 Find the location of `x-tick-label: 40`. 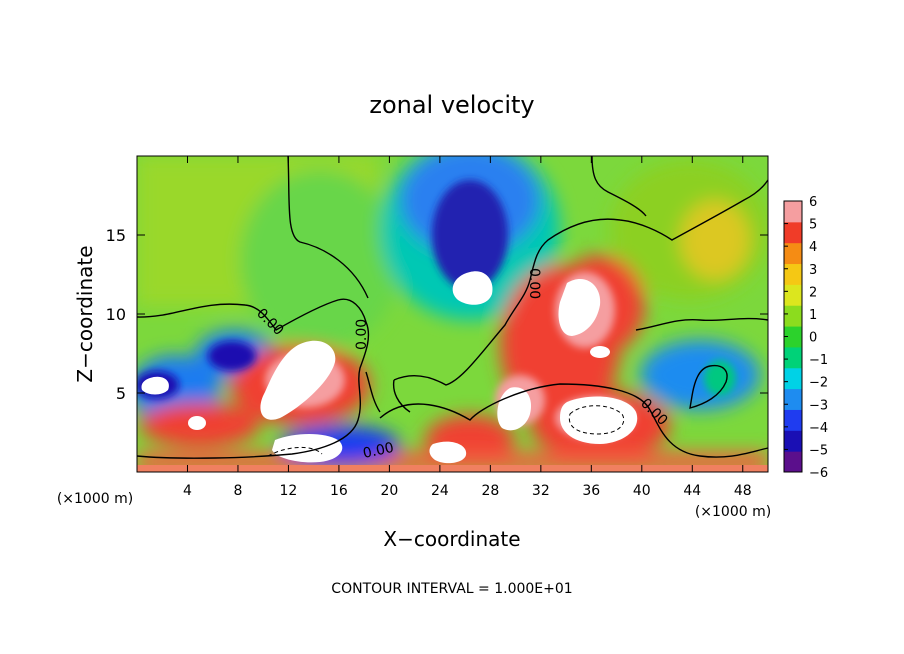

x-tick-label: 40 is located at coordinates (642, 491).